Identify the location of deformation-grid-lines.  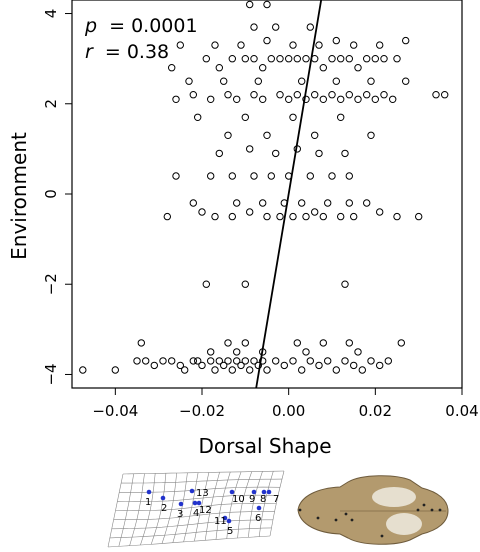
(196, 509).